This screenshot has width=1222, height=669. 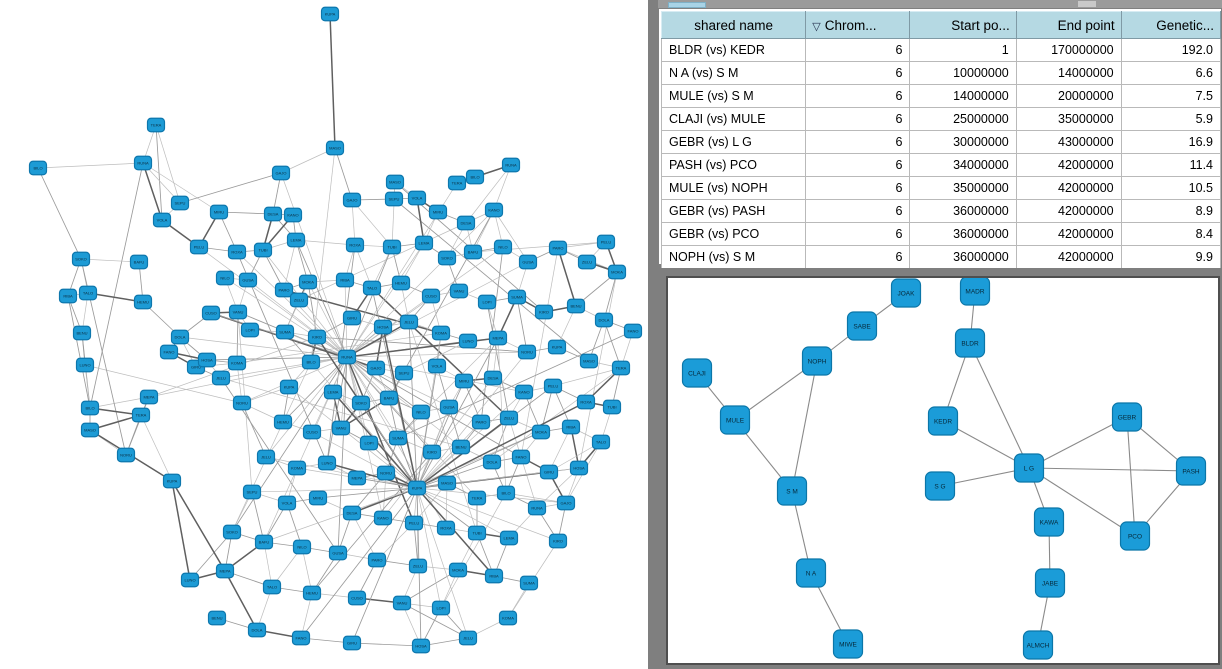 I want to click on table-cell: MULE (vs) S M, so click(x=733, y=96).